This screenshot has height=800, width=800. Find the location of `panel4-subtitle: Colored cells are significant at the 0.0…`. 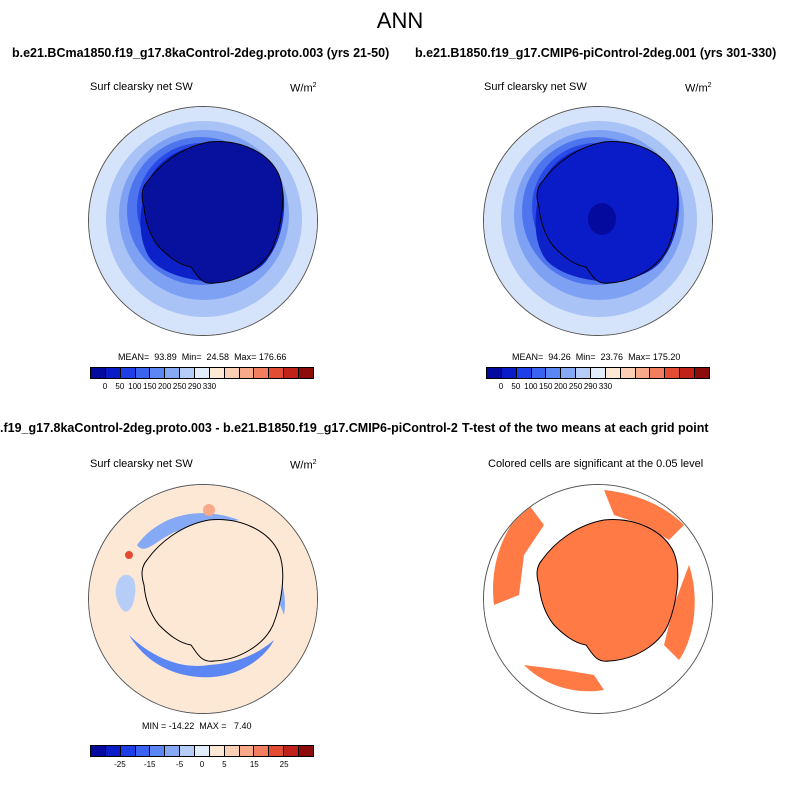

panel4-subtitle: Colored cells are significant at the 0.0… is located at coordinates (596, 464).